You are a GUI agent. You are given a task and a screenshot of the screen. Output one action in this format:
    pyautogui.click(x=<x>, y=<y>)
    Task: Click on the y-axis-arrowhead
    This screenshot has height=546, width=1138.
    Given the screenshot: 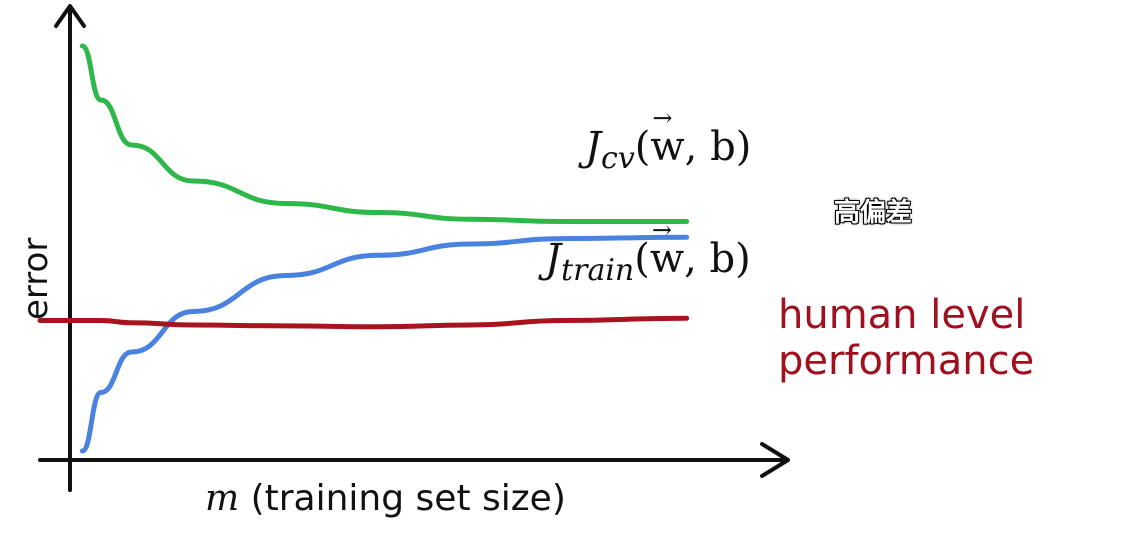 What is the action you would take?
    pyautogui.click(x=70, y=16)
    